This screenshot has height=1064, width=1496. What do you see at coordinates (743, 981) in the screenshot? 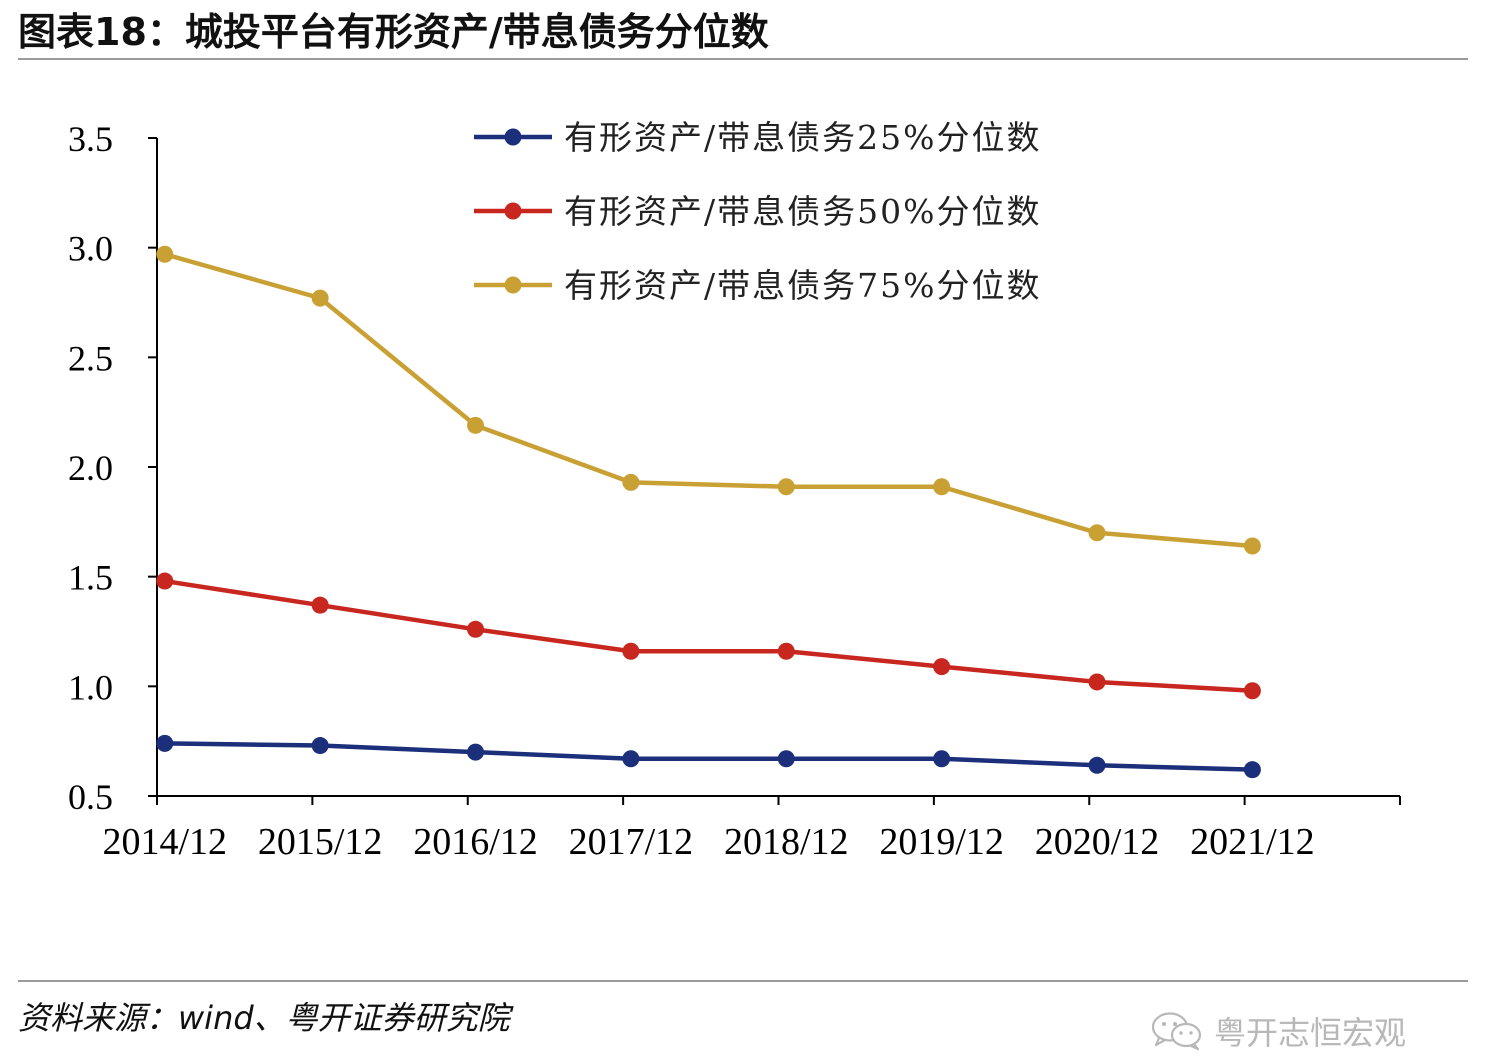
I see `footer-divider` at bounding box center [743, 981].